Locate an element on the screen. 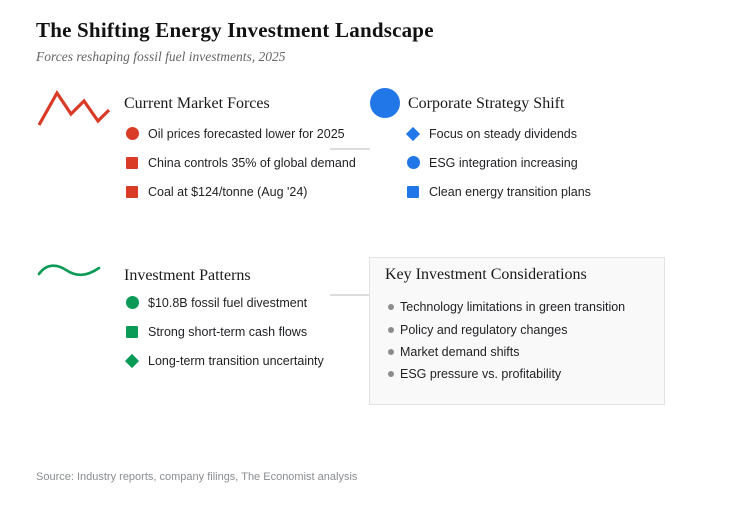 This screenshot has width=740, height=518. list-item-label: Coal at $124/tonne (Aug '24) is located at coordinates (228, 192).